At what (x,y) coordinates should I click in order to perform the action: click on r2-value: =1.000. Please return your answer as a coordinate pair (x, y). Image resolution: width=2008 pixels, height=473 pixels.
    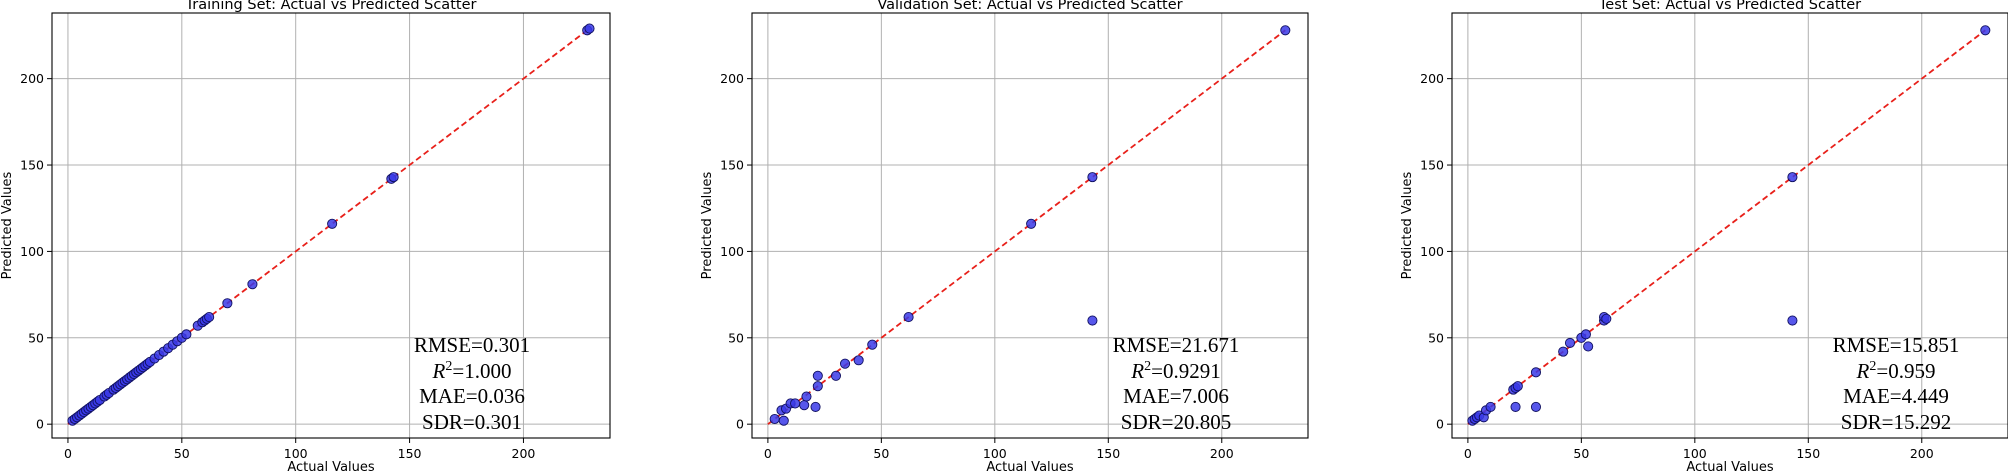
    Looking at the image, I should click on (481, 371).